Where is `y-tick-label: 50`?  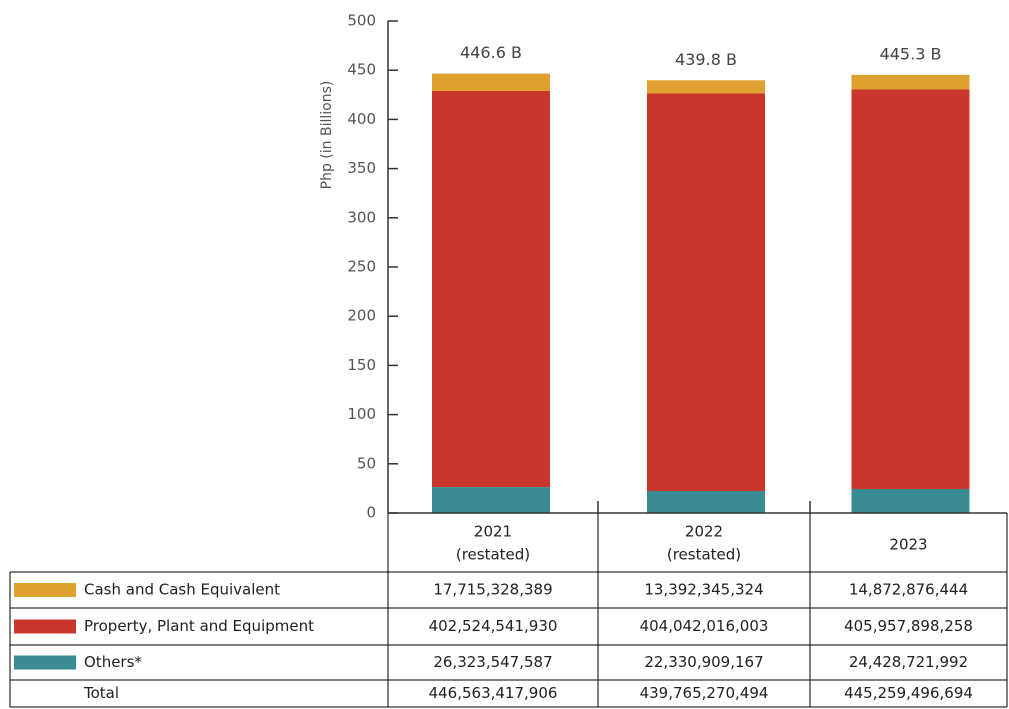
y-tick-label: 50 is located at coordinates (366, 463).